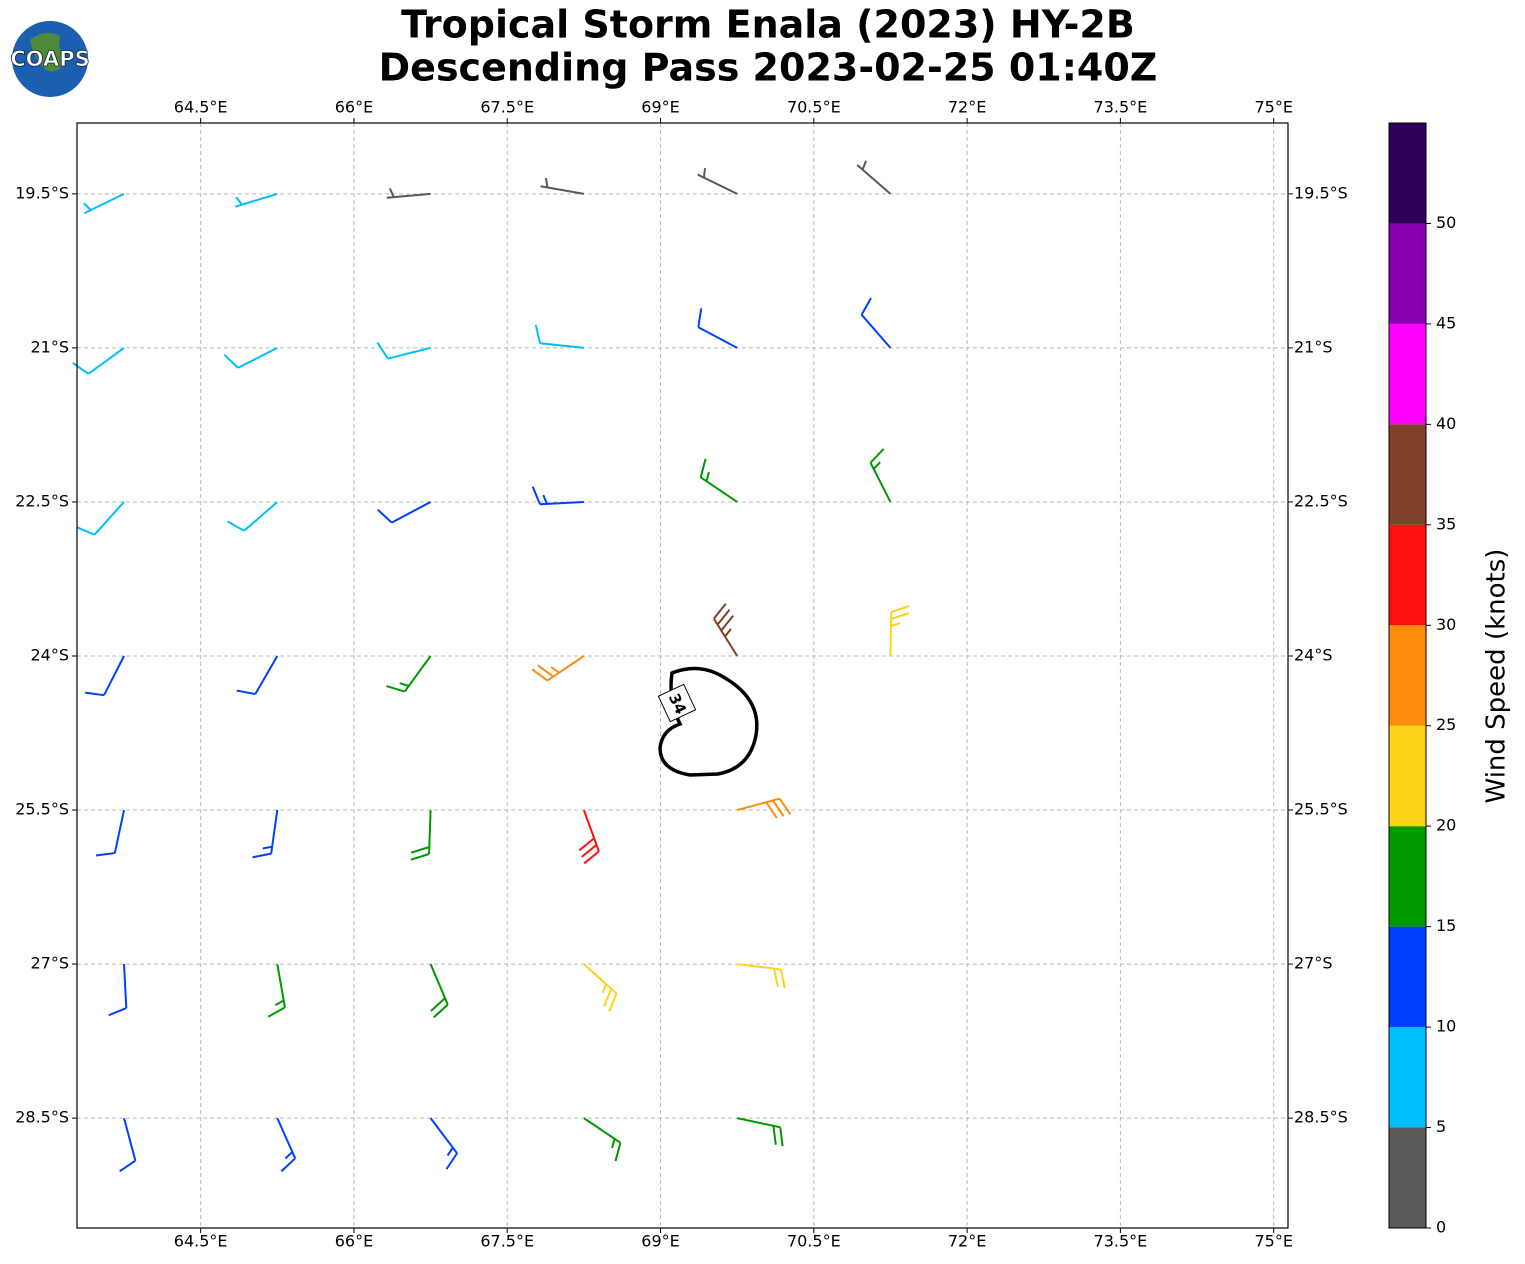 The width and height of the screenshot is (1525, 1264). Describe the element at coordinates (1441, 1126) in the screenshot. I see `colorbar-tick-label: 5` at that location.